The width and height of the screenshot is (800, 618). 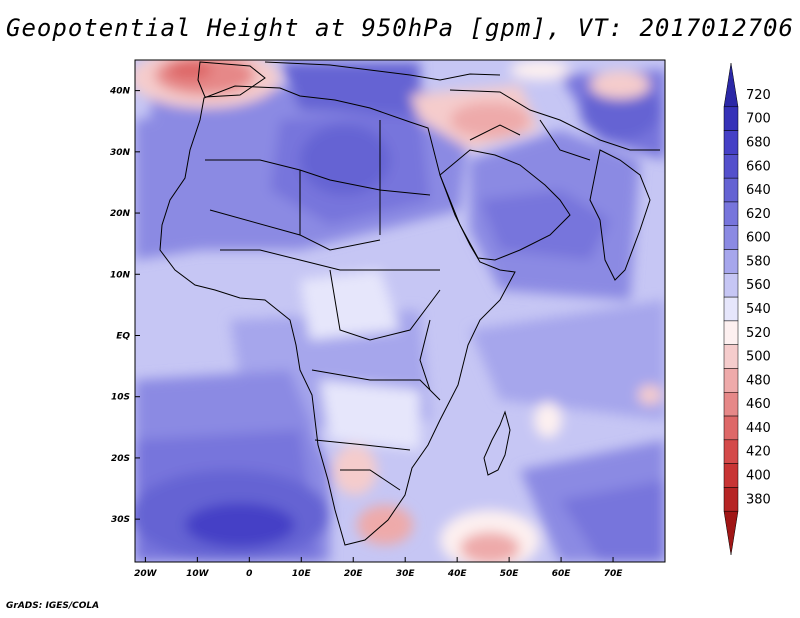 What do you see at coordinates (120, 459) in the screenshot?
I see `y-tick-label: 20S` at bounding box center [120, 459].